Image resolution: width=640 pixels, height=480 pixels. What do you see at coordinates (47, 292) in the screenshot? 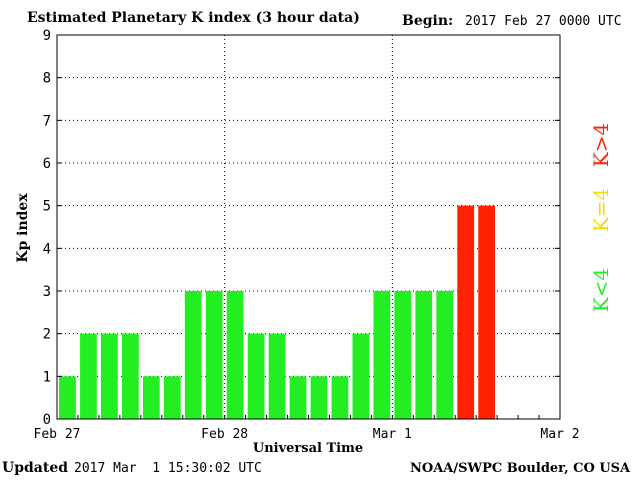
I see `y-tick-label: 3` at bounding box center [47, 292].